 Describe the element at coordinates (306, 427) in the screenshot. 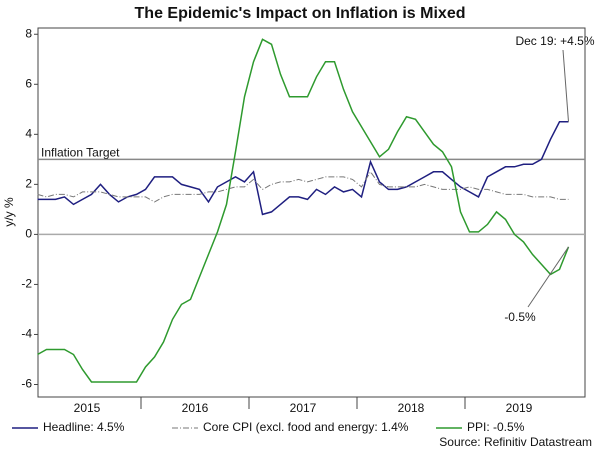

I see `legend-label: Core CPI (excl. food and energy: 1.4%` at that location.